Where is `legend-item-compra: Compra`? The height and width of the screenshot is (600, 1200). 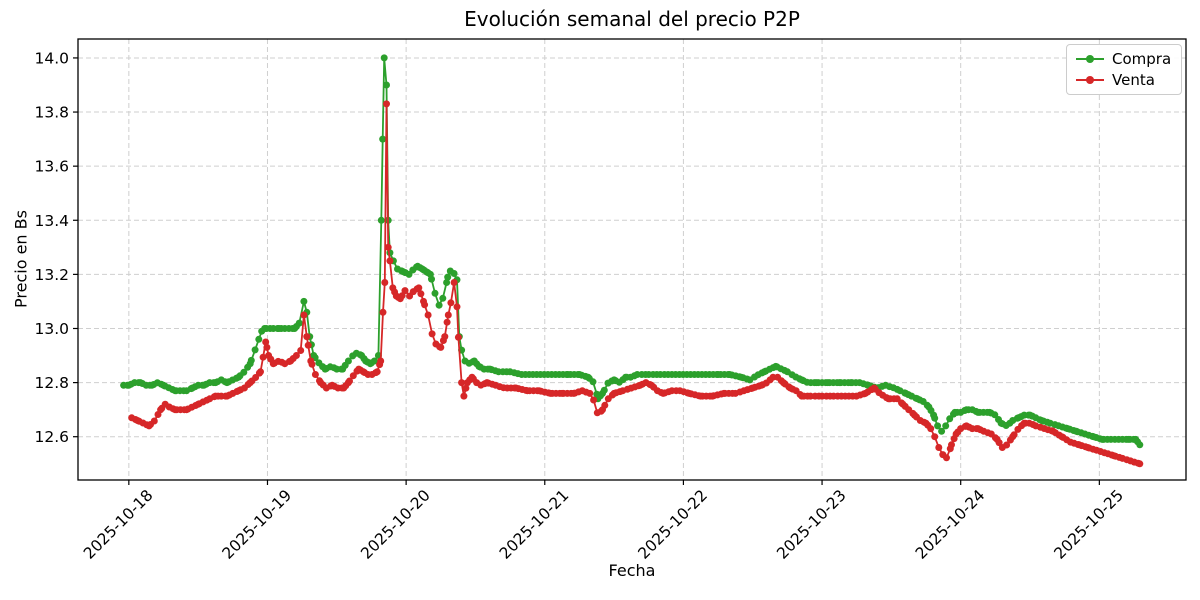
legend-item-compra: Compra is located at coordinates (1124, 59).